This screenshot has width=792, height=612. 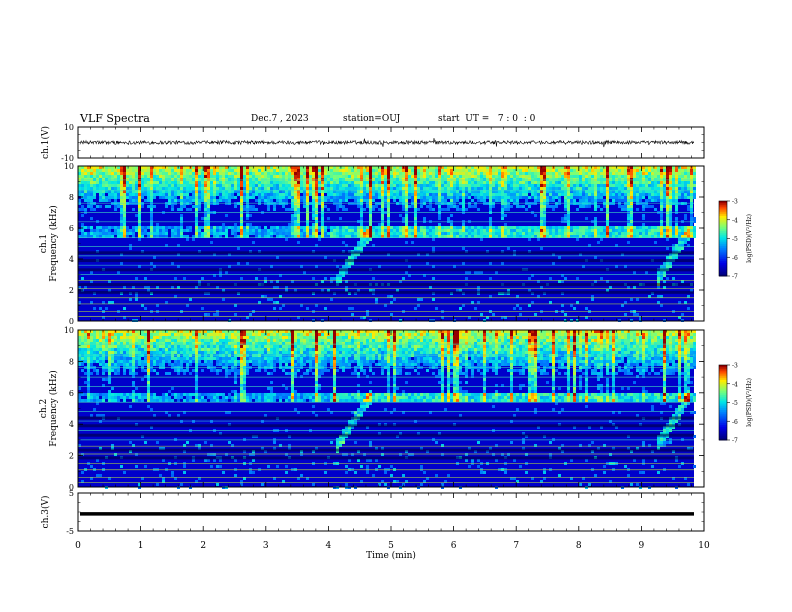 What do you see at coordinates (749, 238) in the screenshot?
I see `ch1-spectrogram-colorbar-label: log(PSD)(V²/Hz)` at bounding box center [749, 238].